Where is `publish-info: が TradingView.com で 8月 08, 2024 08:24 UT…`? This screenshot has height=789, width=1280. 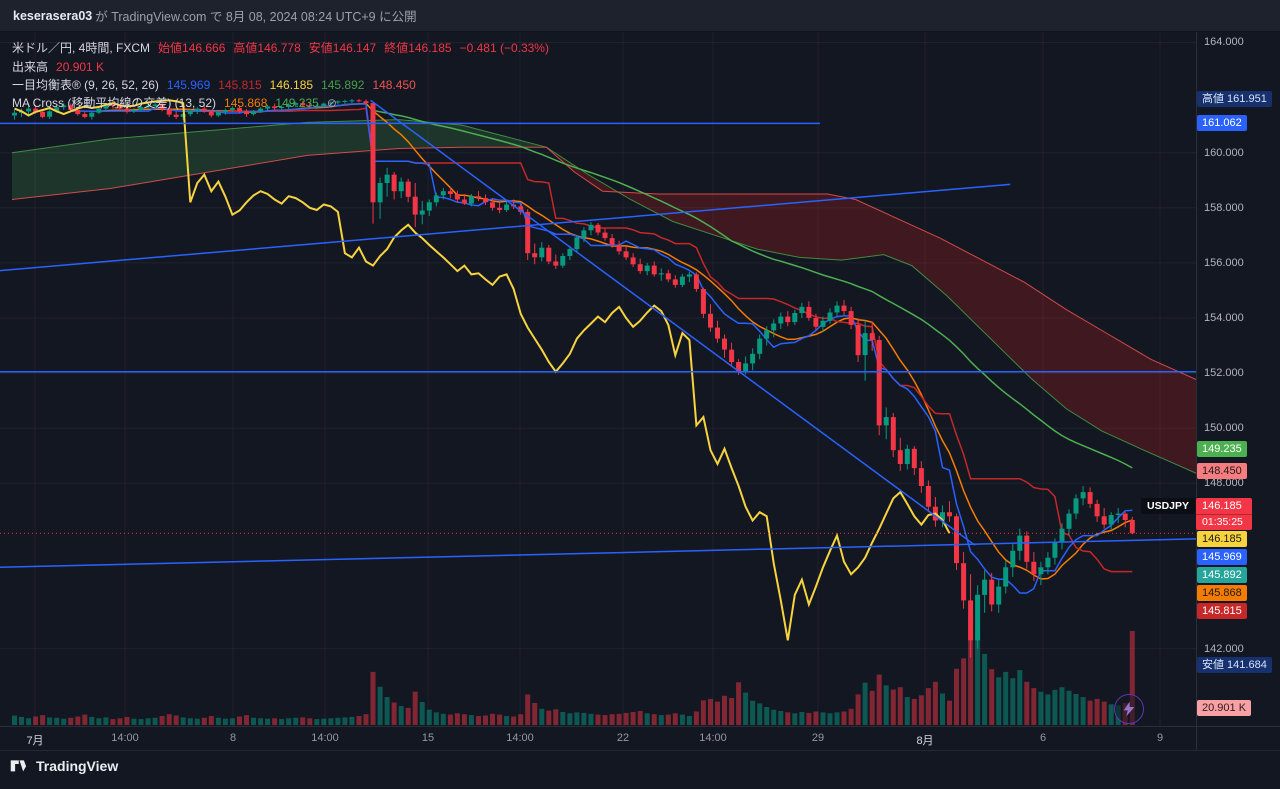
publish-info: が TradingView.com で 8月 08, 2024 08:24 UT… is located at coordinates (256, 17).